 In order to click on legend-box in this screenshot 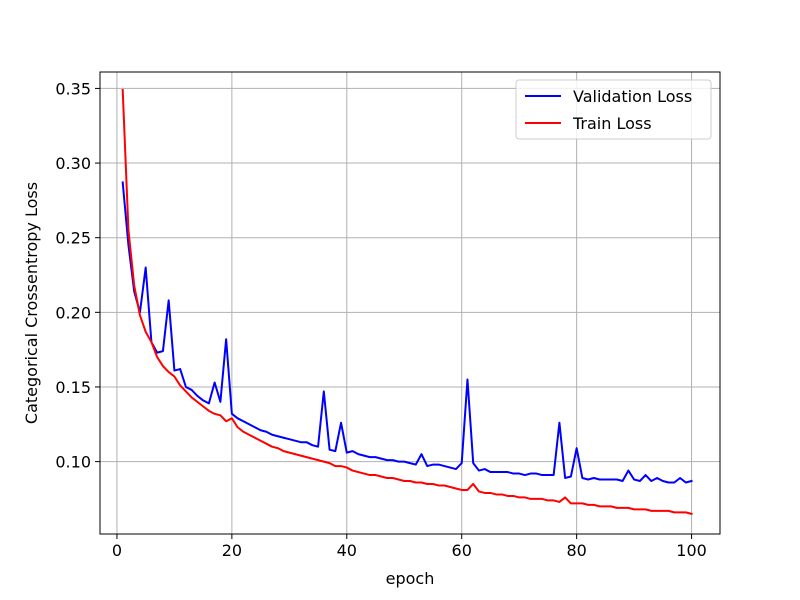, I will do `click(613, 109)`.